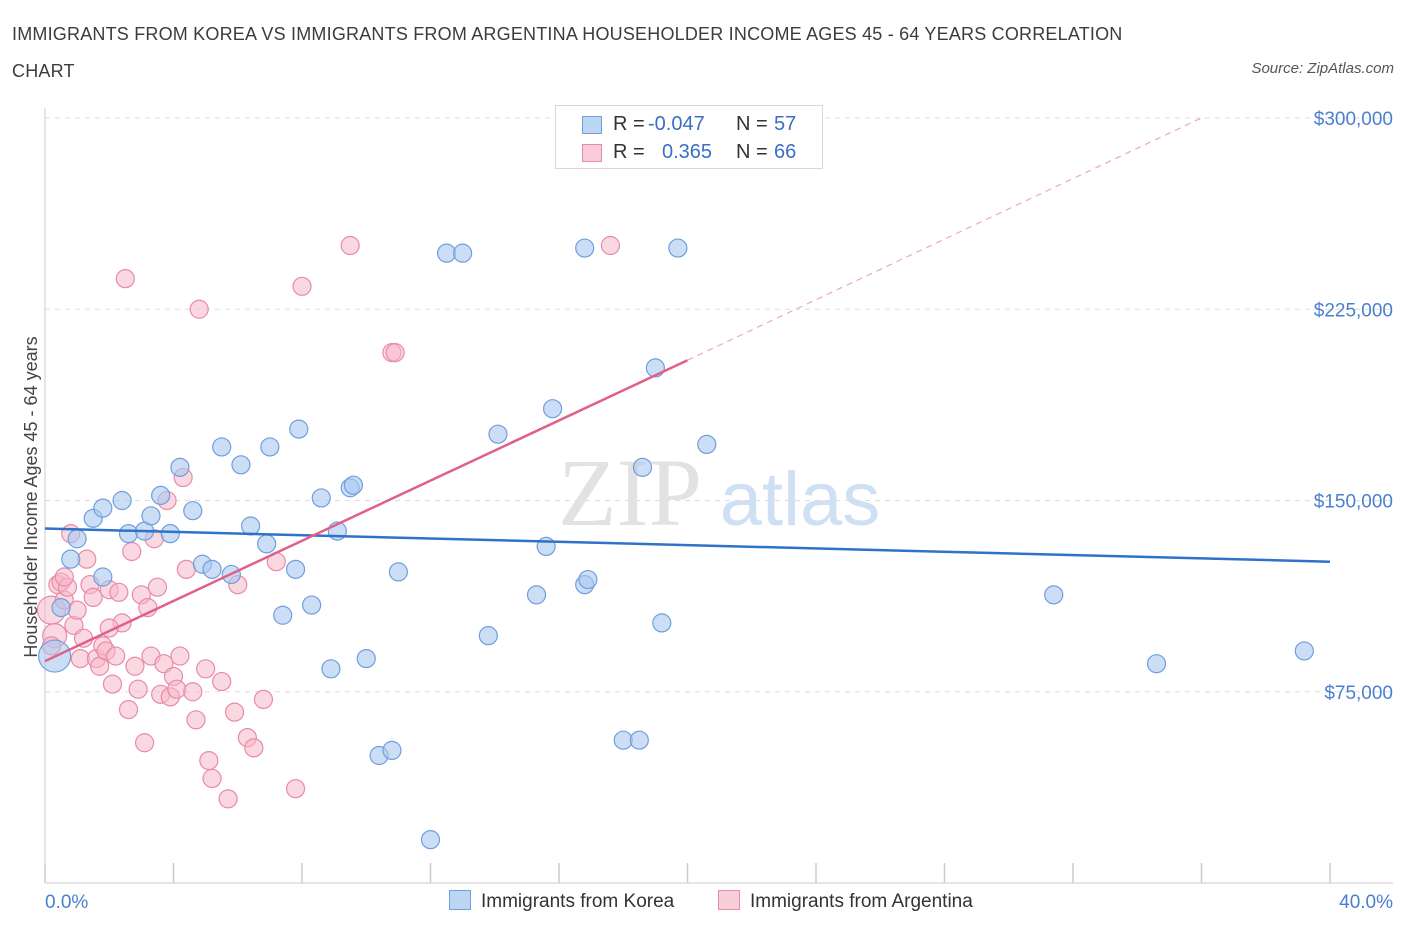  I want to click on legend-argentina-r-label: R =, so click(629, 152).